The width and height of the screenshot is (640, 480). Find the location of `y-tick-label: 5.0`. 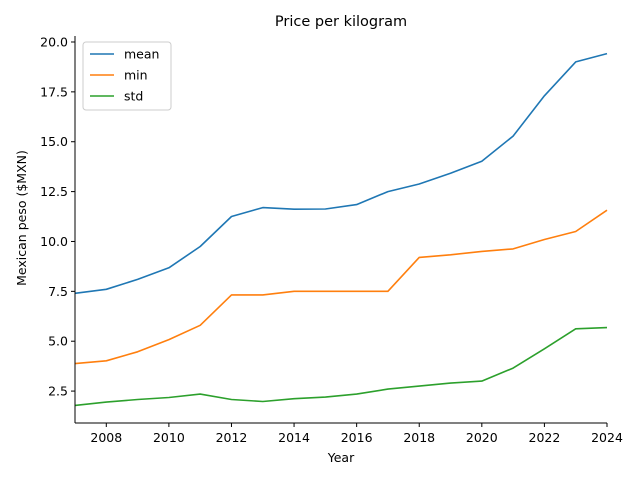

y-tick-label: 5.0 is located at coordinates (58, 341).